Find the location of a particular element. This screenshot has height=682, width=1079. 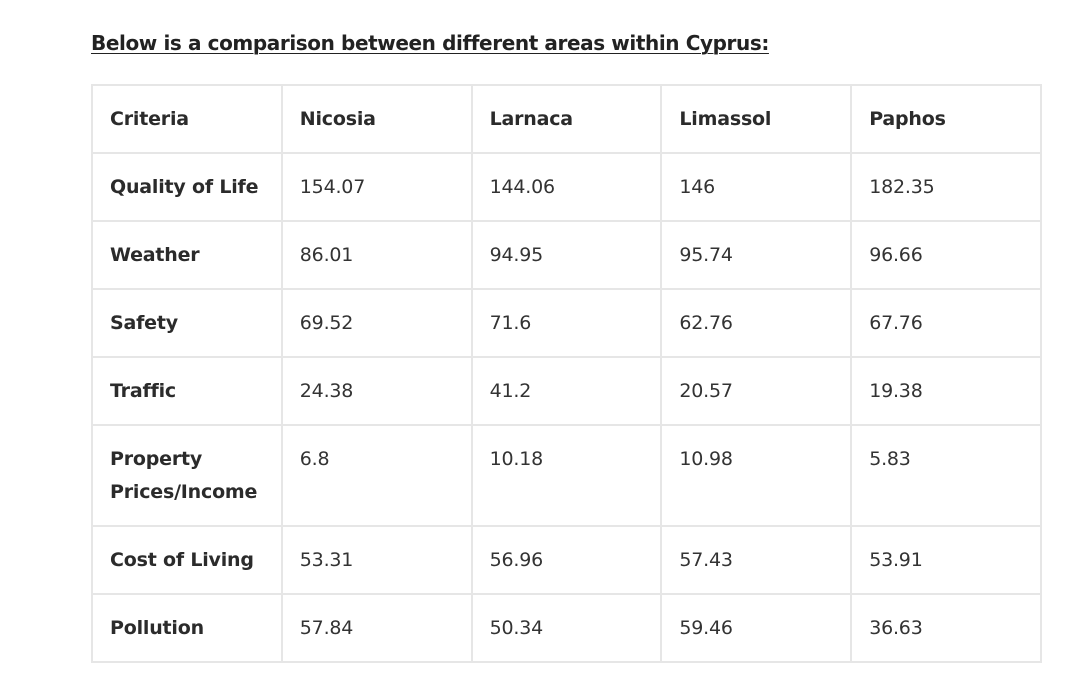

row-label: Weather is located at coordinates (187, 255).